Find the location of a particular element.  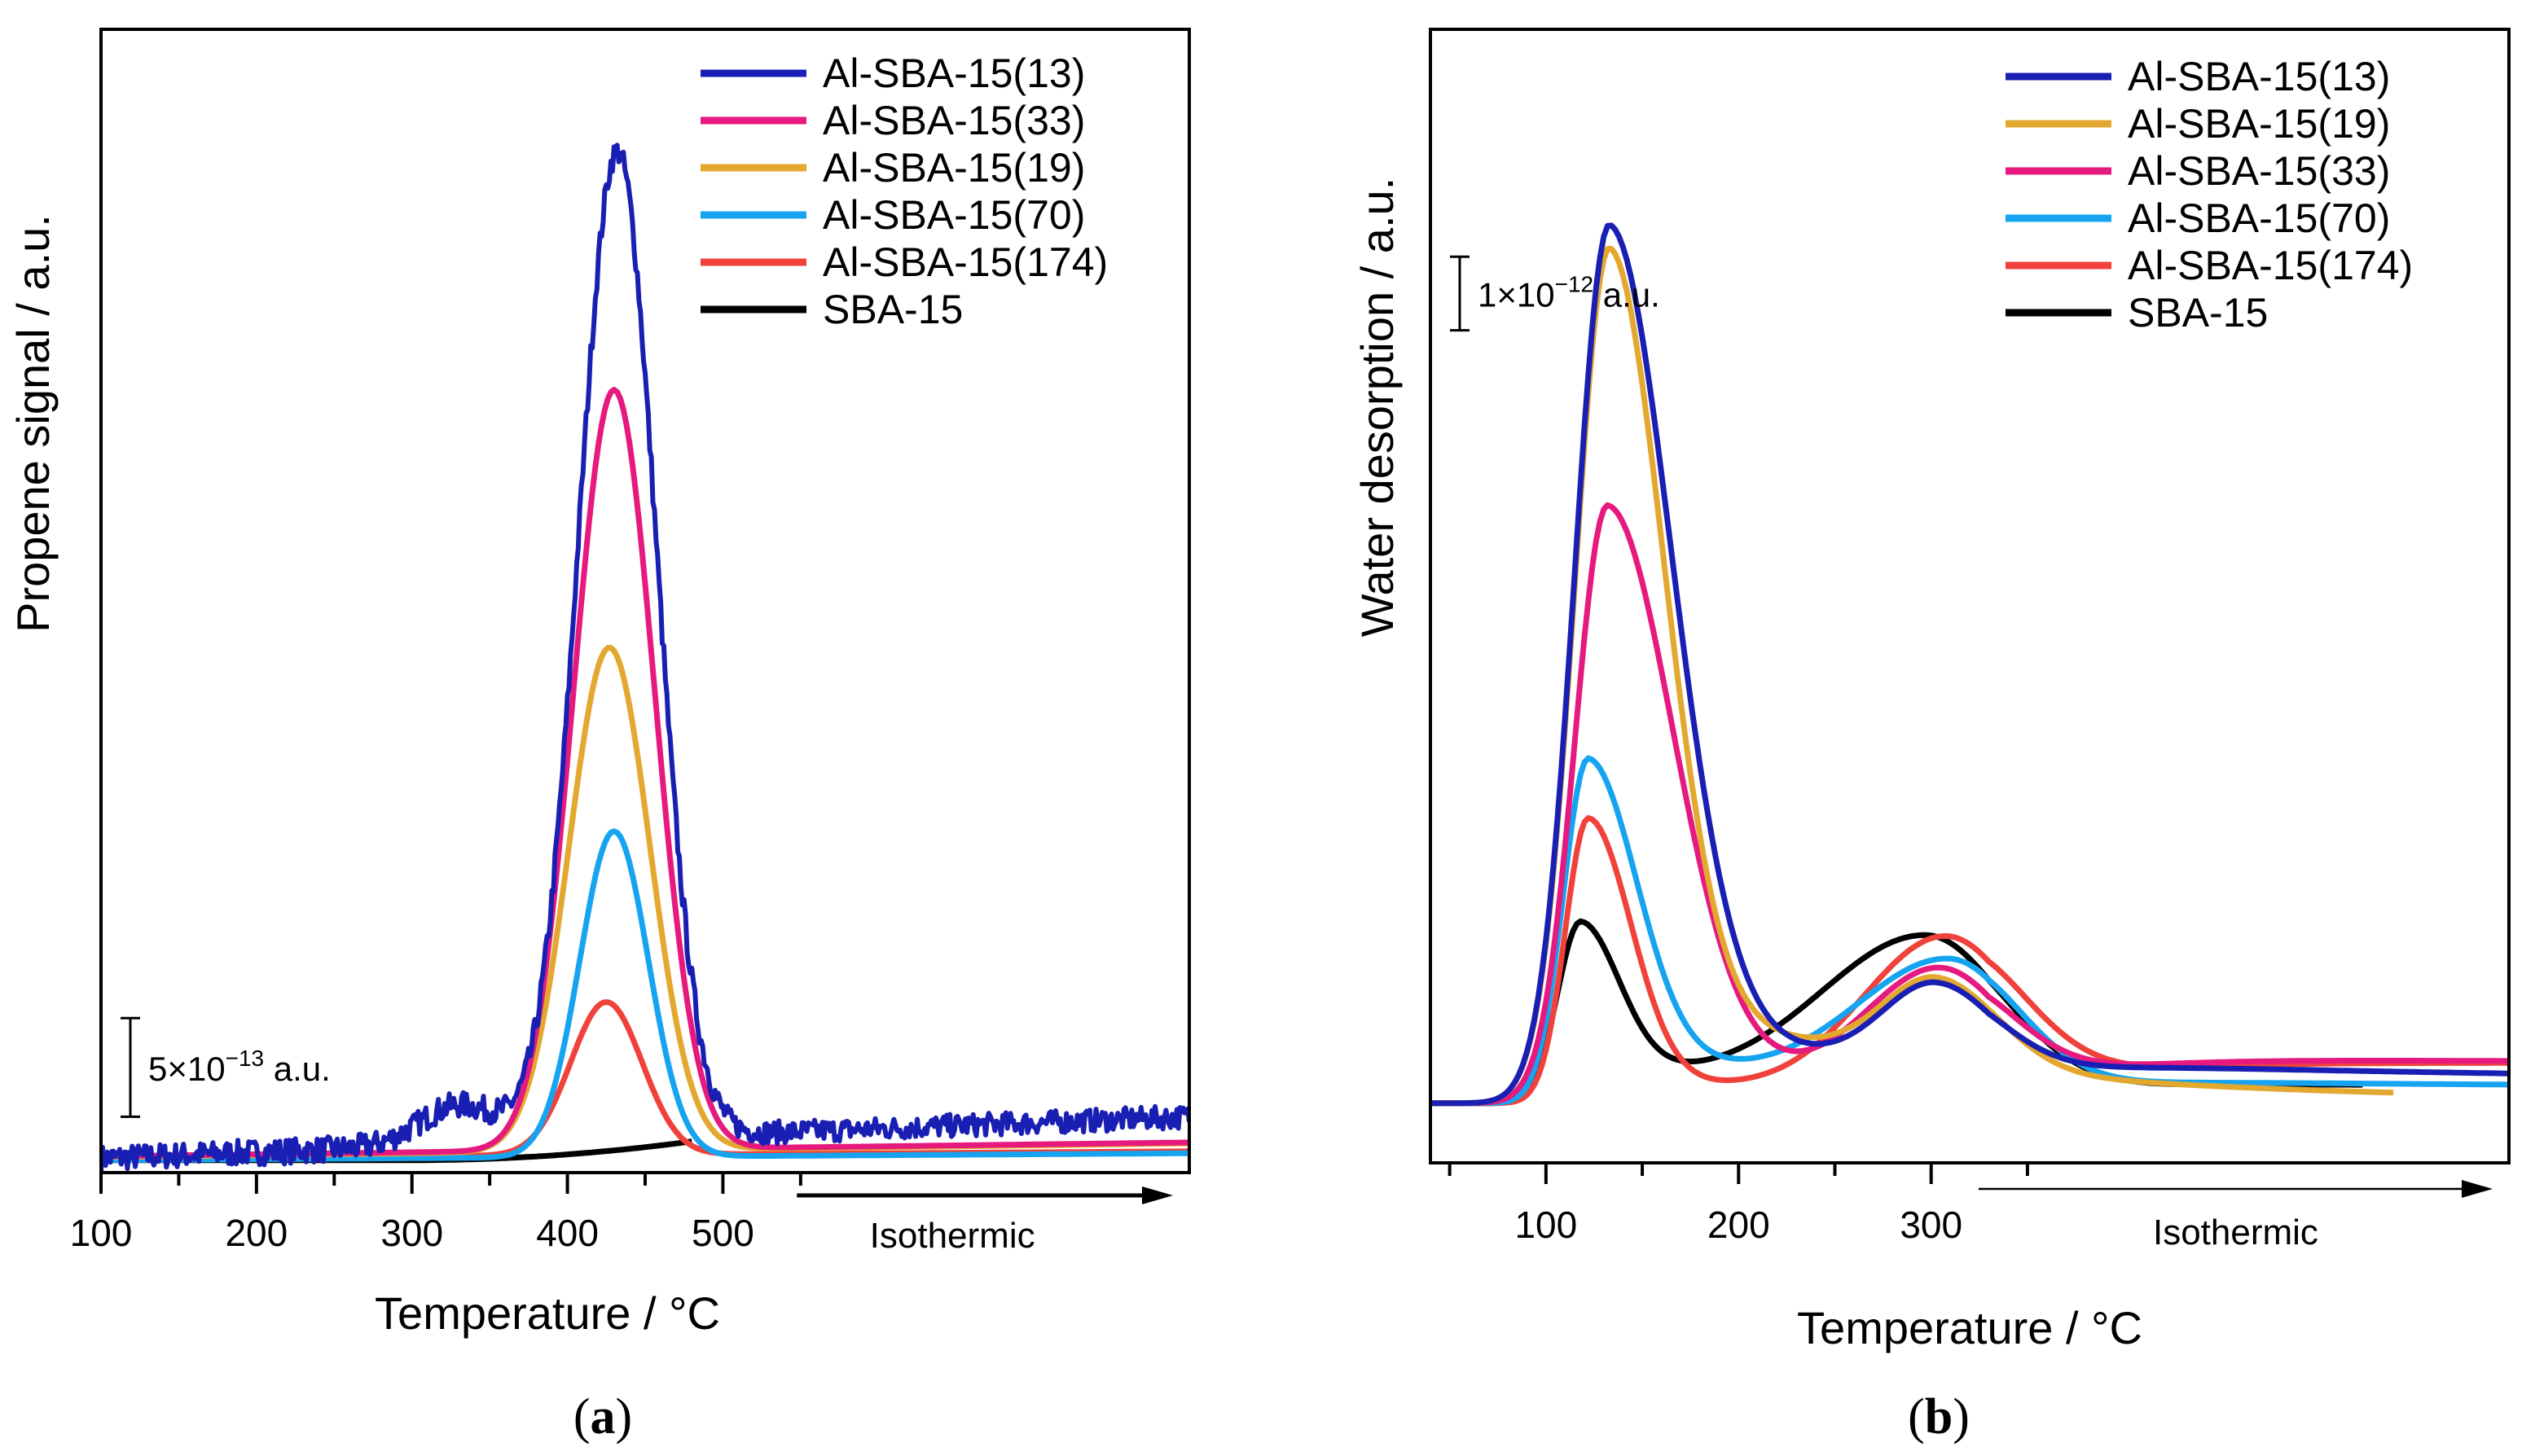

x-axis: 100 200 300 400 500 is located at coordinates (436, 1214).